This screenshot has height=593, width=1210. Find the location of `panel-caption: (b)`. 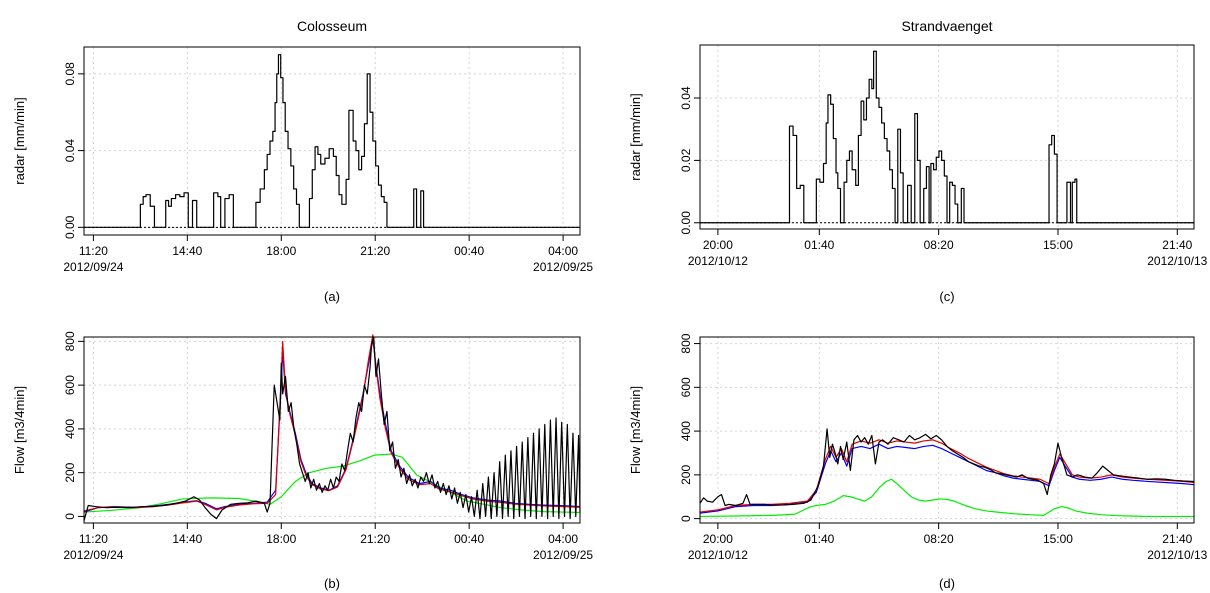

panel-caption: (b) is located at coordinates (332, 583).